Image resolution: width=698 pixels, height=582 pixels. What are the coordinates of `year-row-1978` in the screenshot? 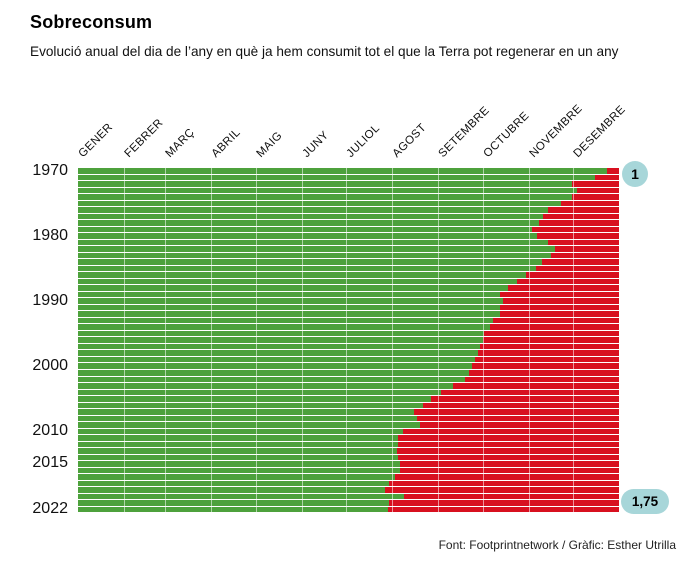 It's located at (348, 223).